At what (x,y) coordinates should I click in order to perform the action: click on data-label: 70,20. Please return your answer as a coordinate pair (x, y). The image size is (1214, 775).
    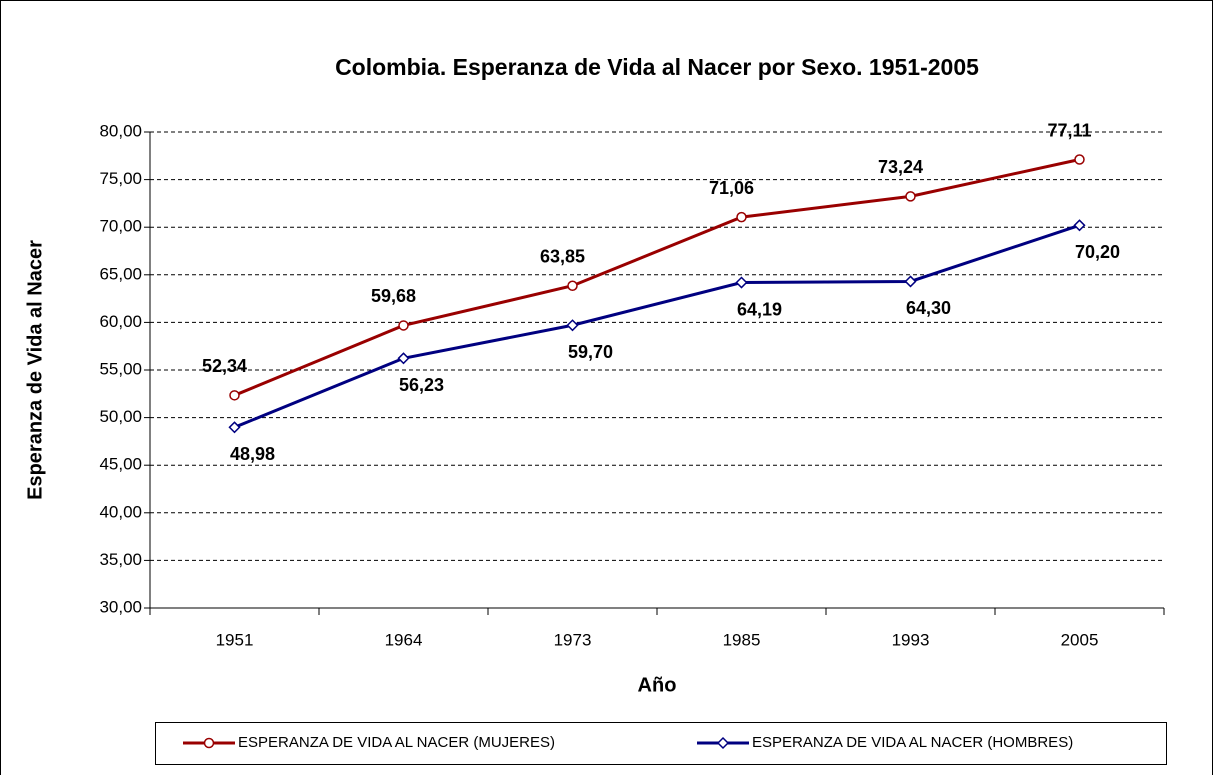
    Looking at the image, I should click on (1097, 252).